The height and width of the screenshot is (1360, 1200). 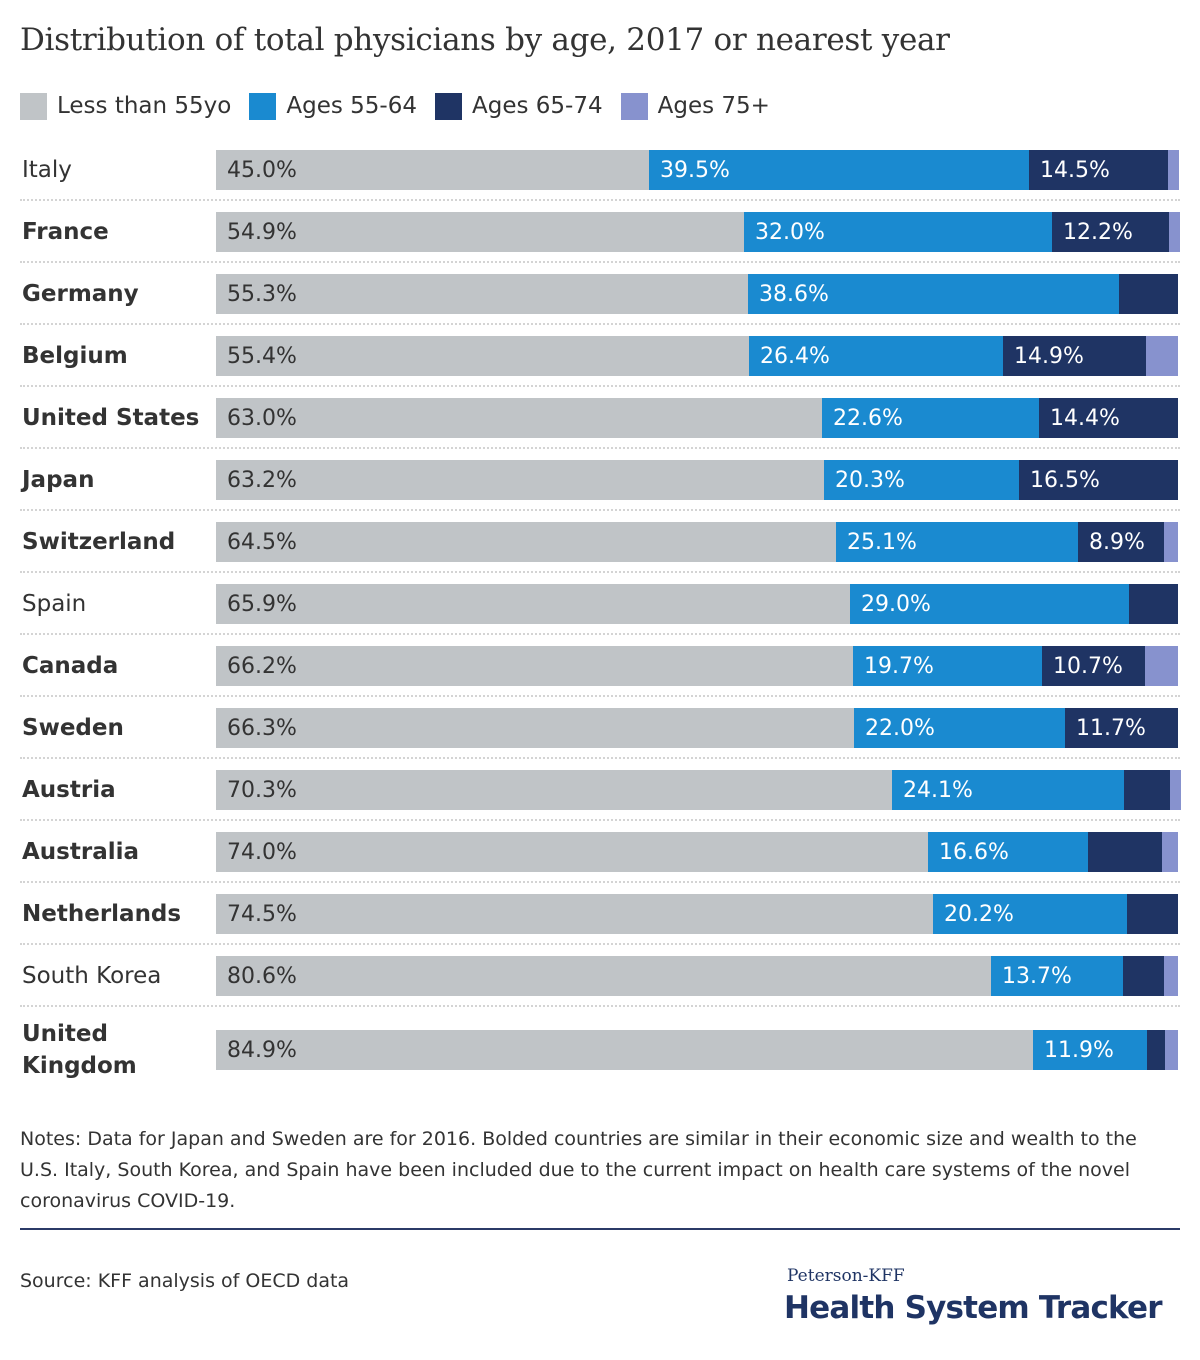 I want to click on data-label: 14.5%, so click(x=1075, y=170).